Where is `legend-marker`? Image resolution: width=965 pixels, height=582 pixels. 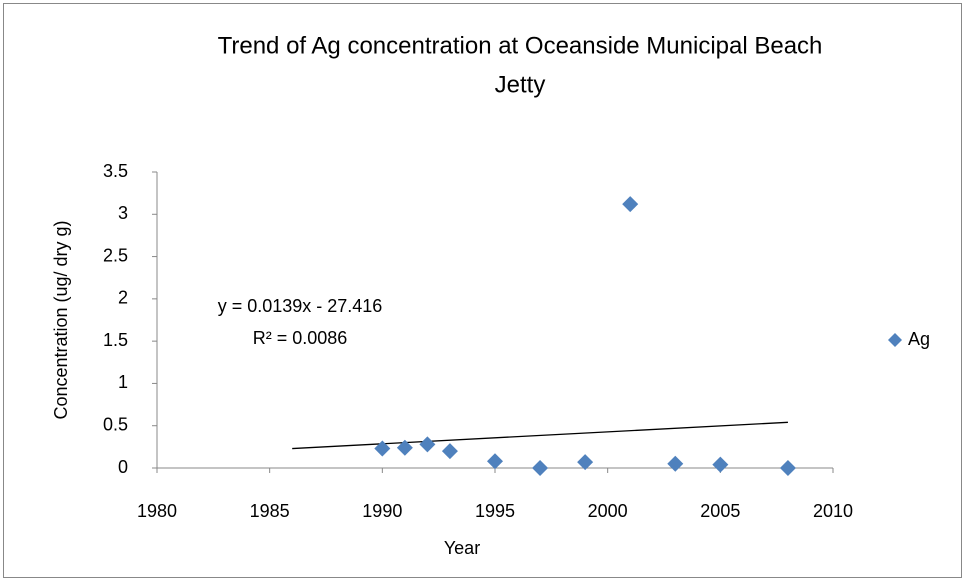 legend-marker is located at coordinates (895, 340).